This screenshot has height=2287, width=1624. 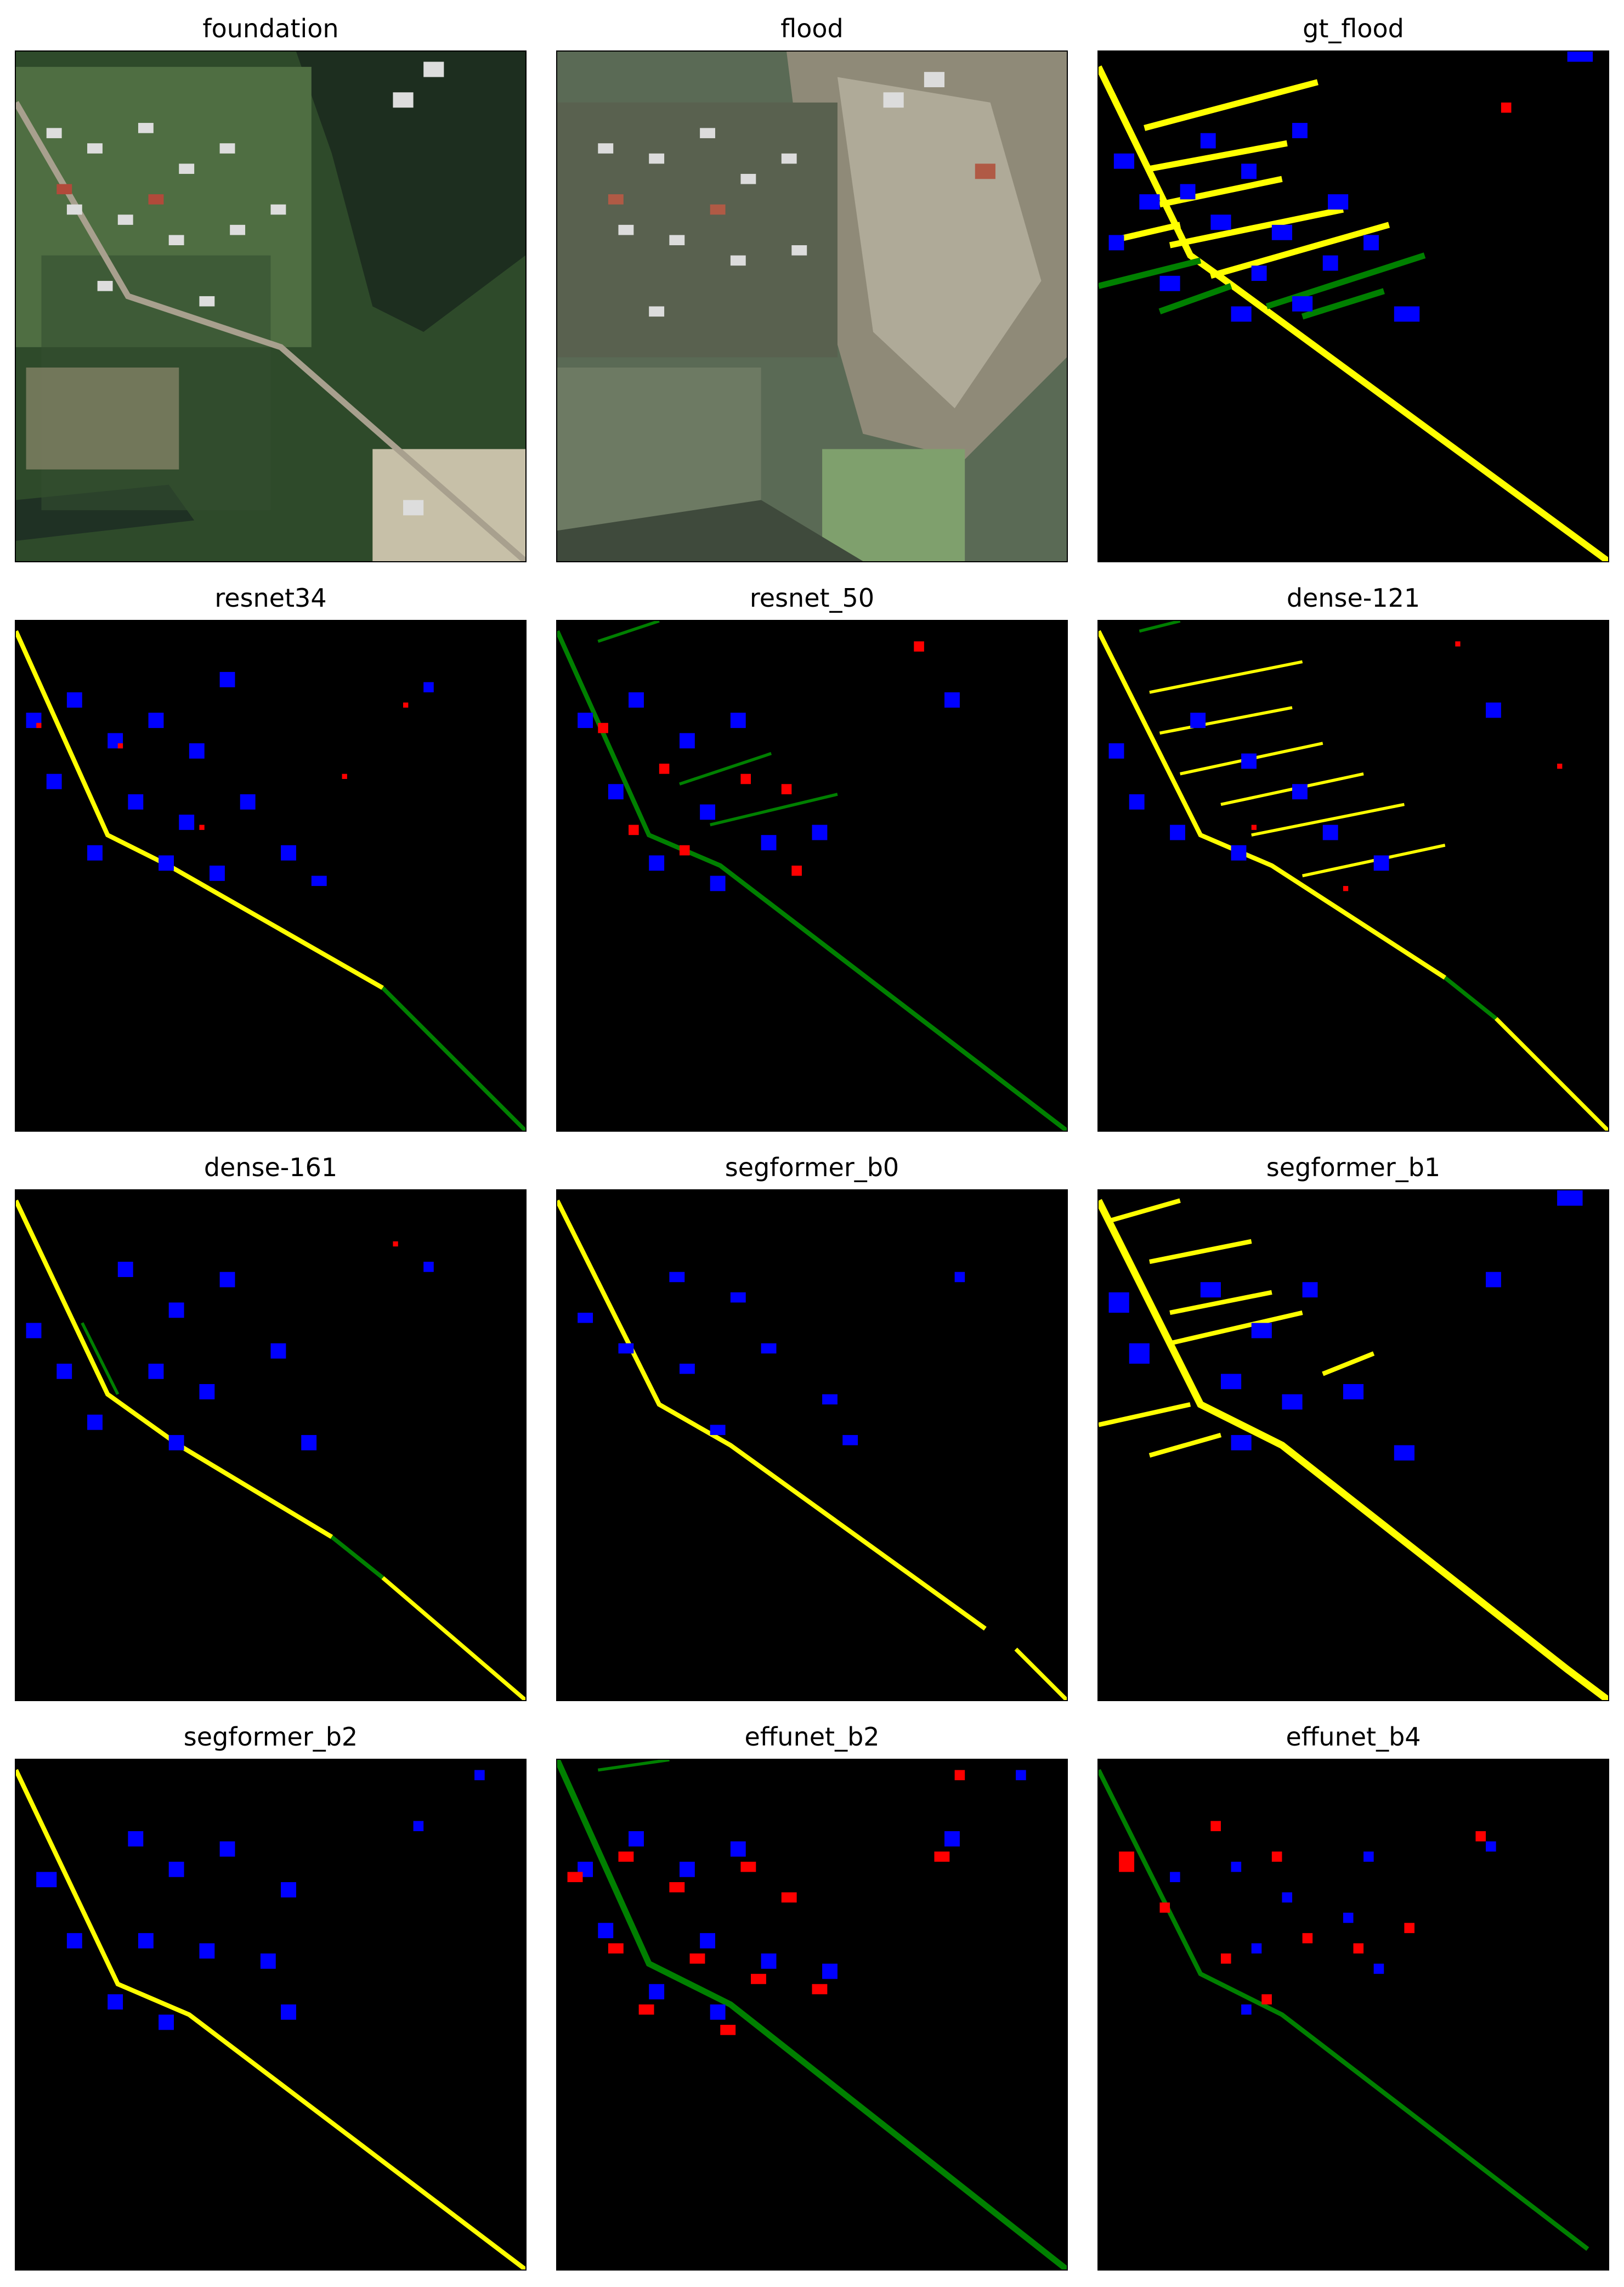 I want to click on segformer-b1-mask, so click(x=1353, y=1445).